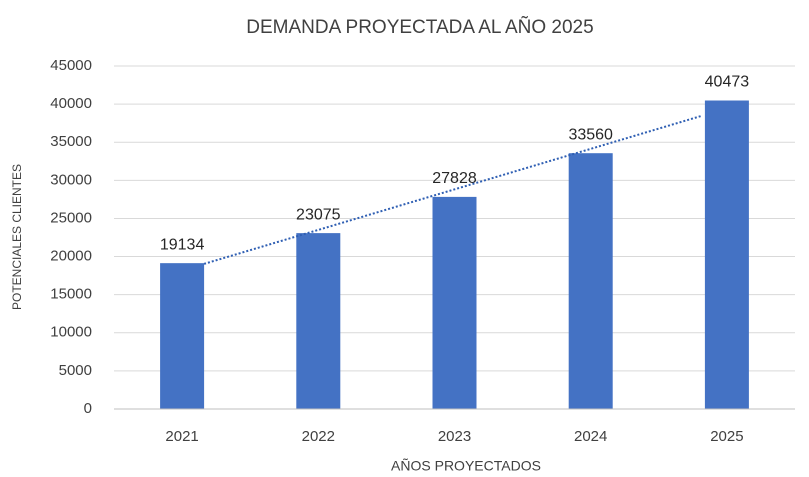 The width and height of the screenshot is (809, 477). What do you see at coordinates (71, 103) in the screenshot?
I see `y-tick-label: 40000` at bounding box center [71, 103].